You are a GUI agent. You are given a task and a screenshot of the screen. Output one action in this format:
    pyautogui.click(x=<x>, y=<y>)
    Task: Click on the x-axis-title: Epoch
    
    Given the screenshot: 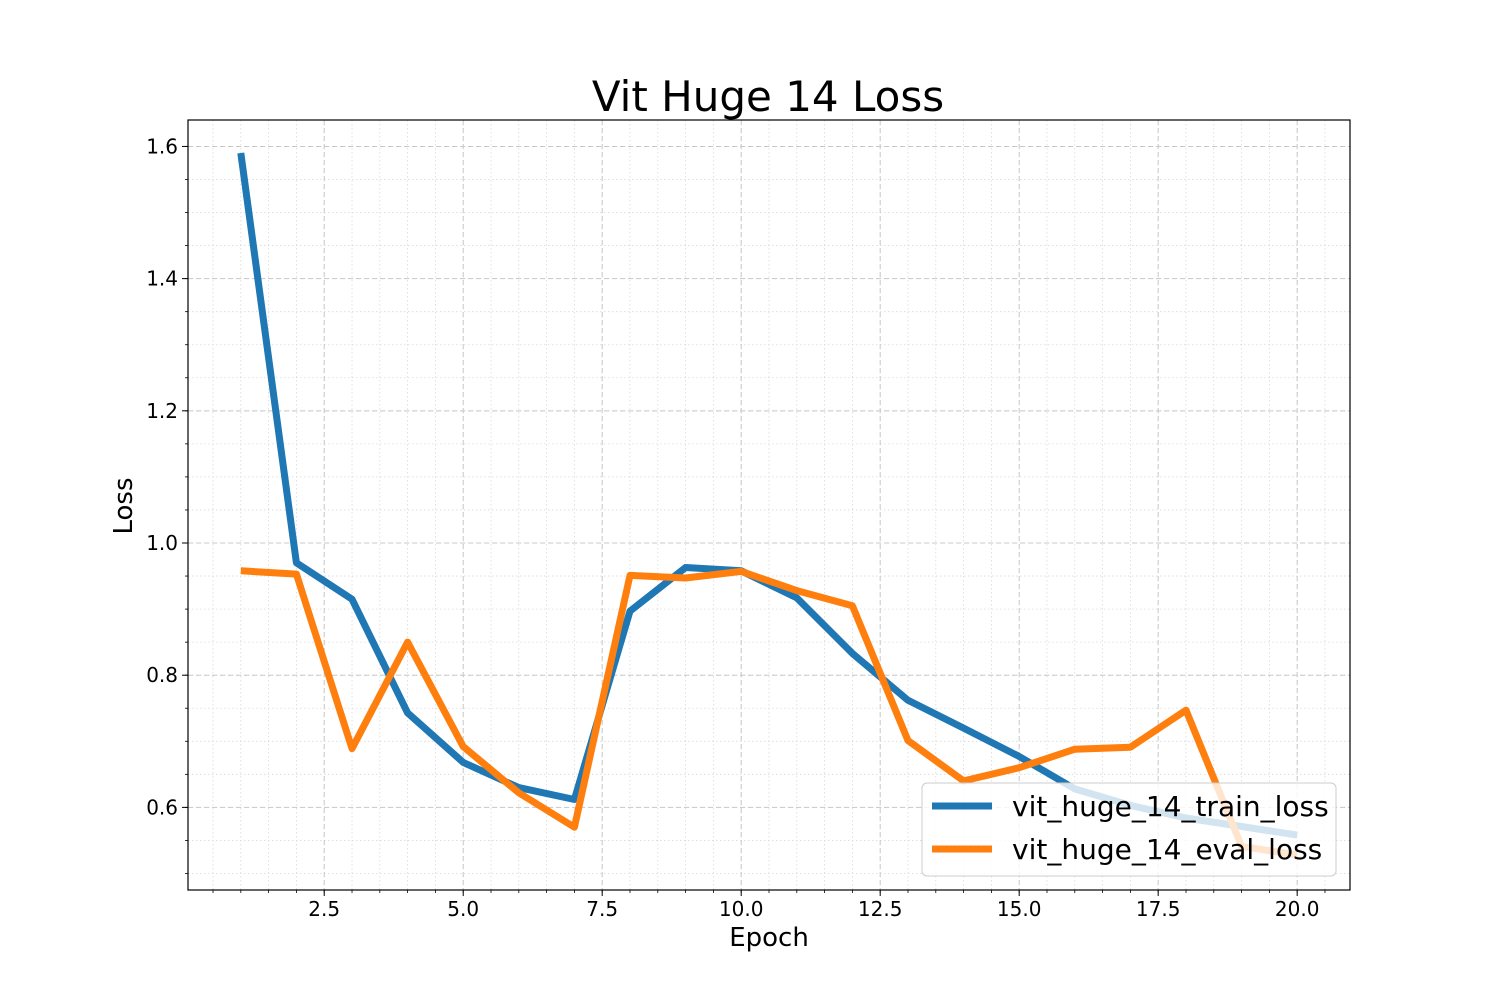 What is the action you would take?
    pyautogui.click(x=769, y=938)
    